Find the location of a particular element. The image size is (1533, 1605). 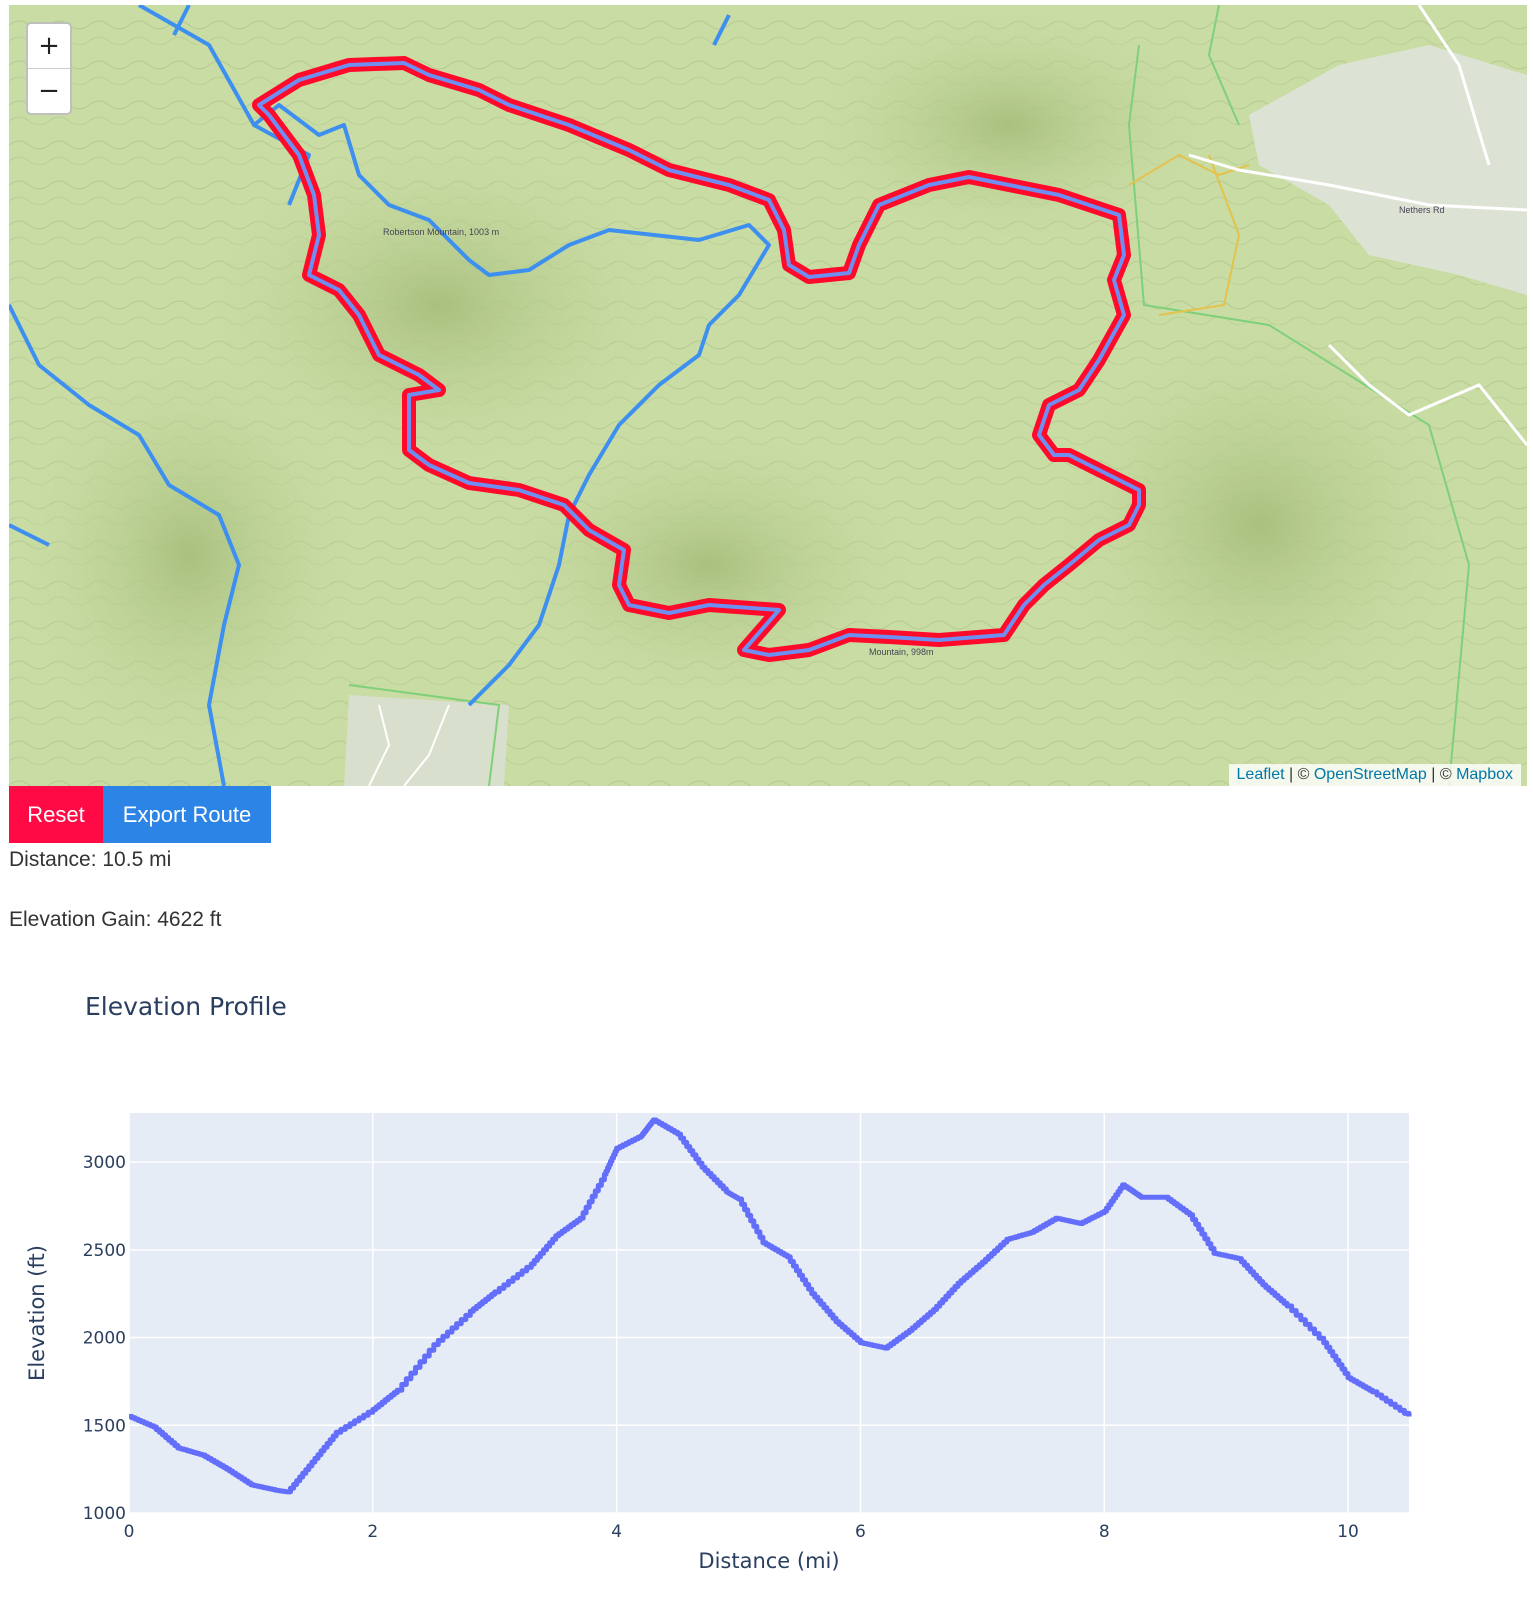

x-tick-label: 6 is located at coordinates (860, 1532).